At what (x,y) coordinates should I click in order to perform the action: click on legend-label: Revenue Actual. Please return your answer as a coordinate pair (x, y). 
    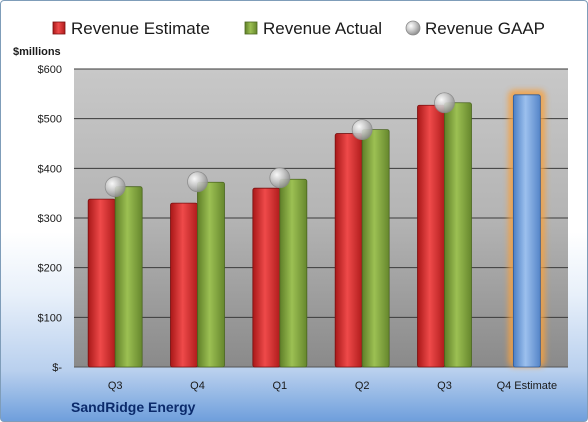
    Looking at the image, I should click on (322, 28).